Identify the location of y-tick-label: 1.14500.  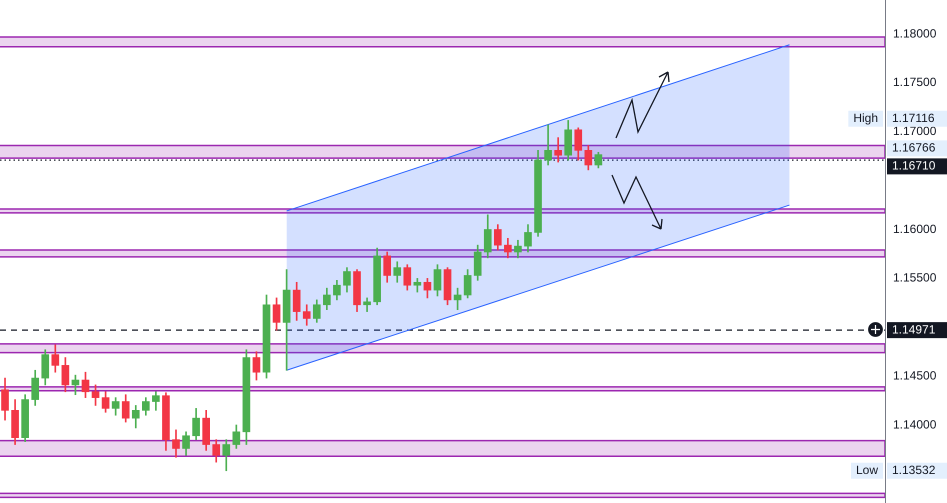
(915, 375).